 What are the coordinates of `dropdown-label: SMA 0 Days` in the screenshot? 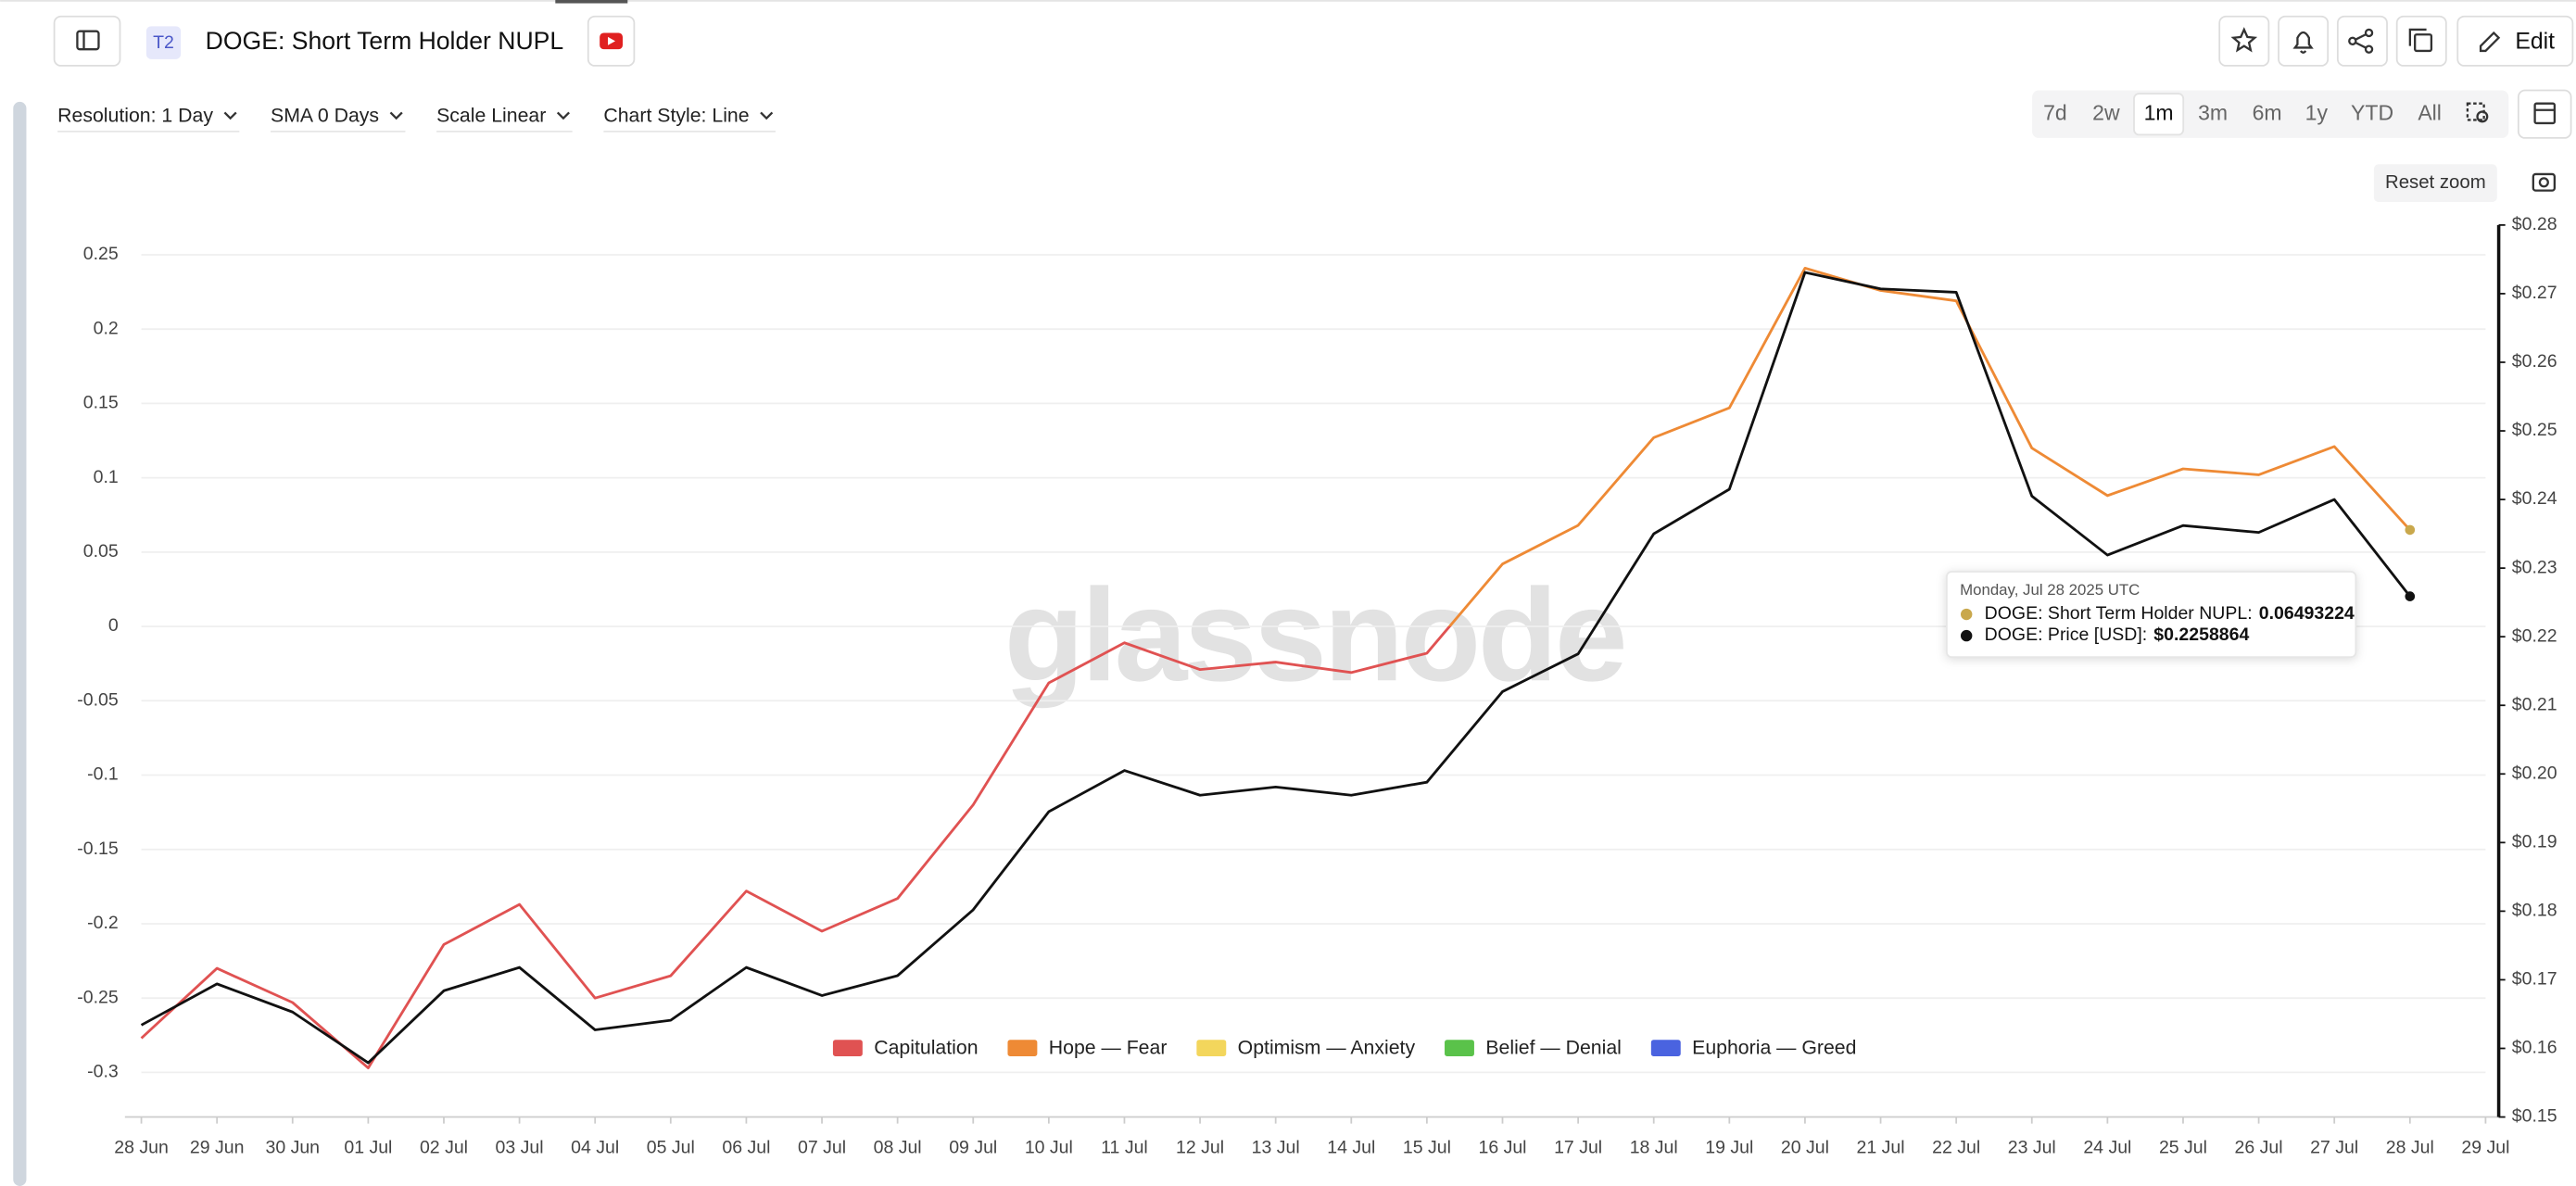 It's located at (325, 115).